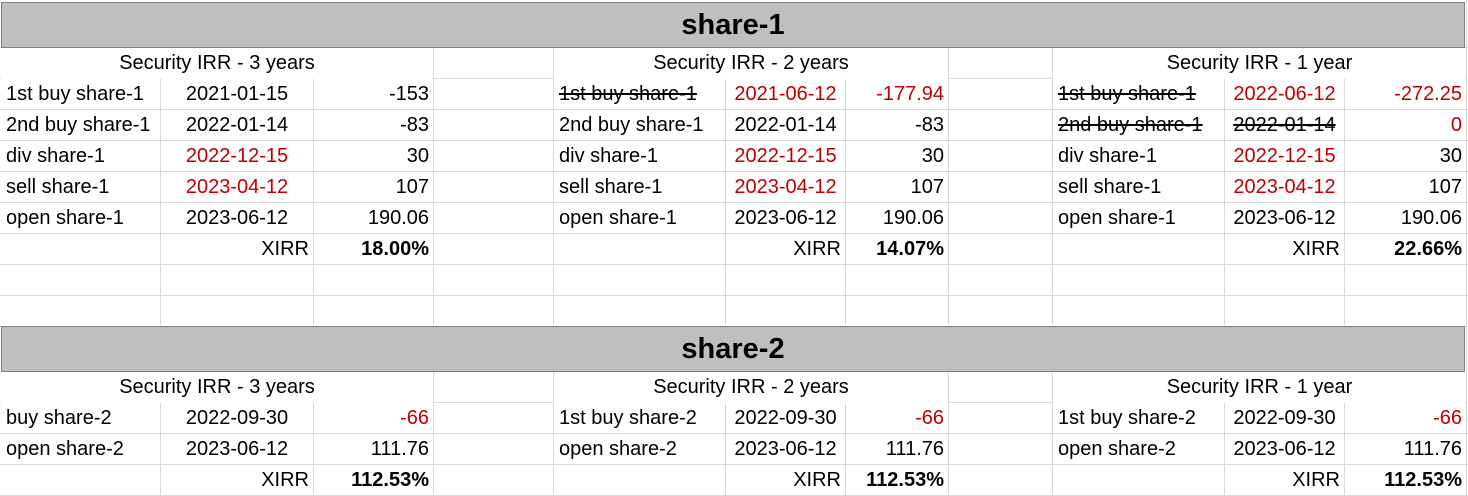 The height and width of the screenshot is (496, 1468). Describe the element at coordinates (1428, 249) in the screenshot. I see `xirr-value: 22.66%` at that location.